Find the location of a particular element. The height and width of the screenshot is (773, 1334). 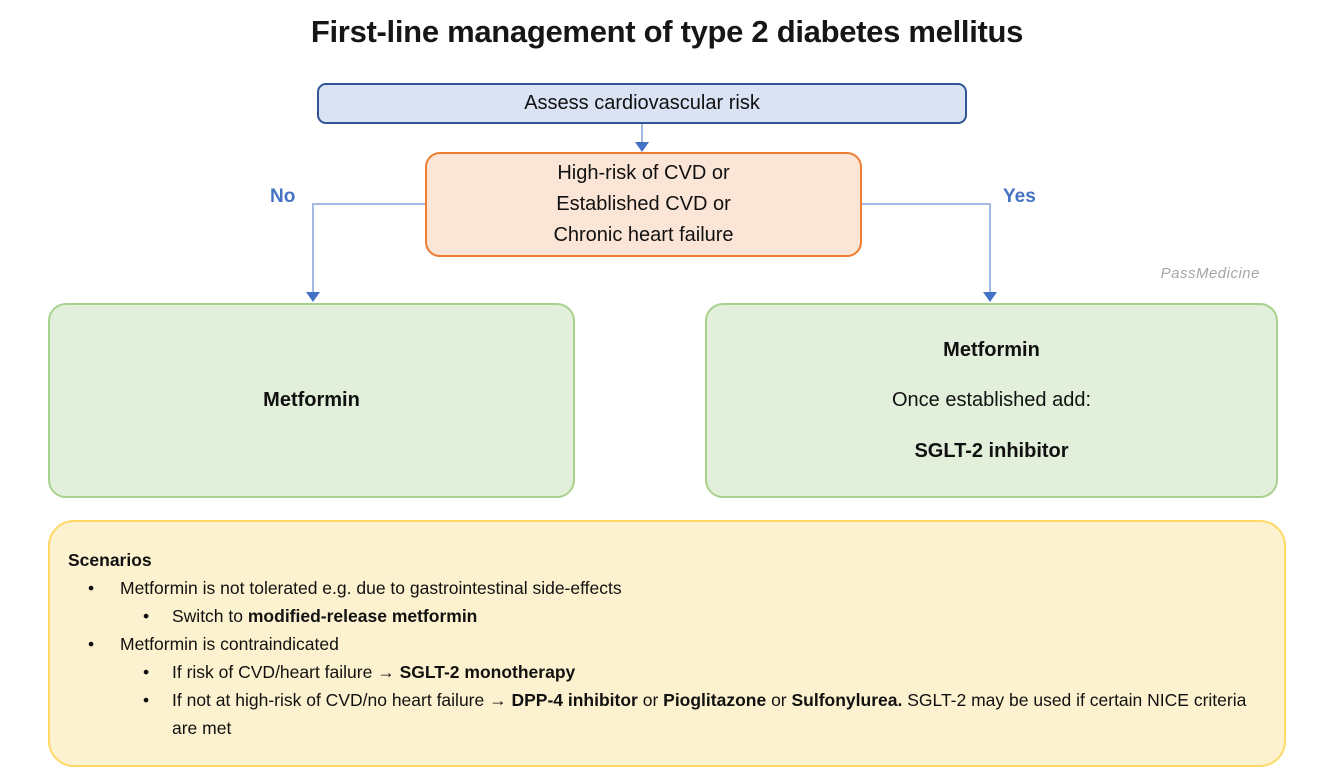

connector-yes-horizontal is located at coordinates (926, 204).